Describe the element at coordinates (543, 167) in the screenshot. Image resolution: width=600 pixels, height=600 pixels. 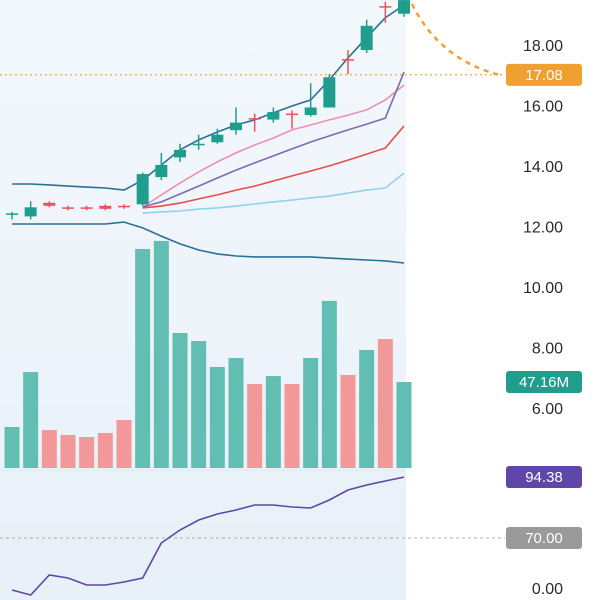
I see `y-tick-label: 14.00` at that location.